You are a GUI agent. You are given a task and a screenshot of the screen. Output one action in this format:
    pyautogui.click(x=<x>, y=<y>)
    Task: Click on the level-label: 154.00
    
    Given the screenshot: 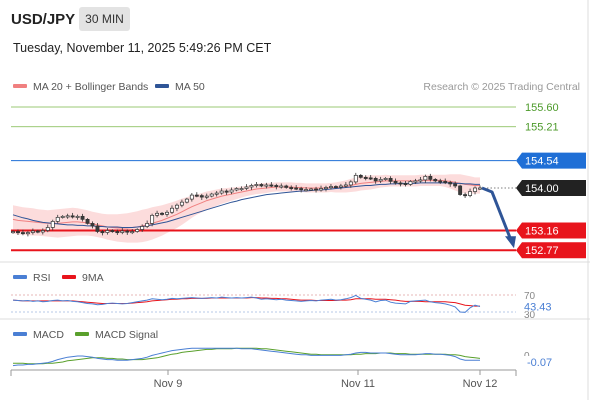 What is the action you would take?
    pyautogui.click(x=542, y=189)
    